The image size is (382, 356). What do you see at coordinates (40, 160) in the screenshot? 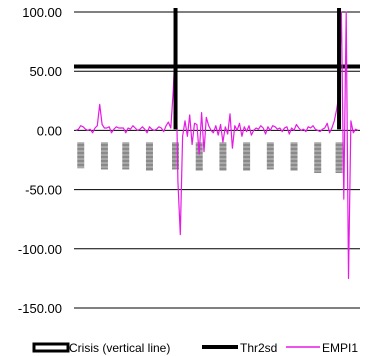
I see `y-axis-labels: 100.00 50.00 0.00 -50.00 -100.00 -150.00` at bounding box center [40, 160].